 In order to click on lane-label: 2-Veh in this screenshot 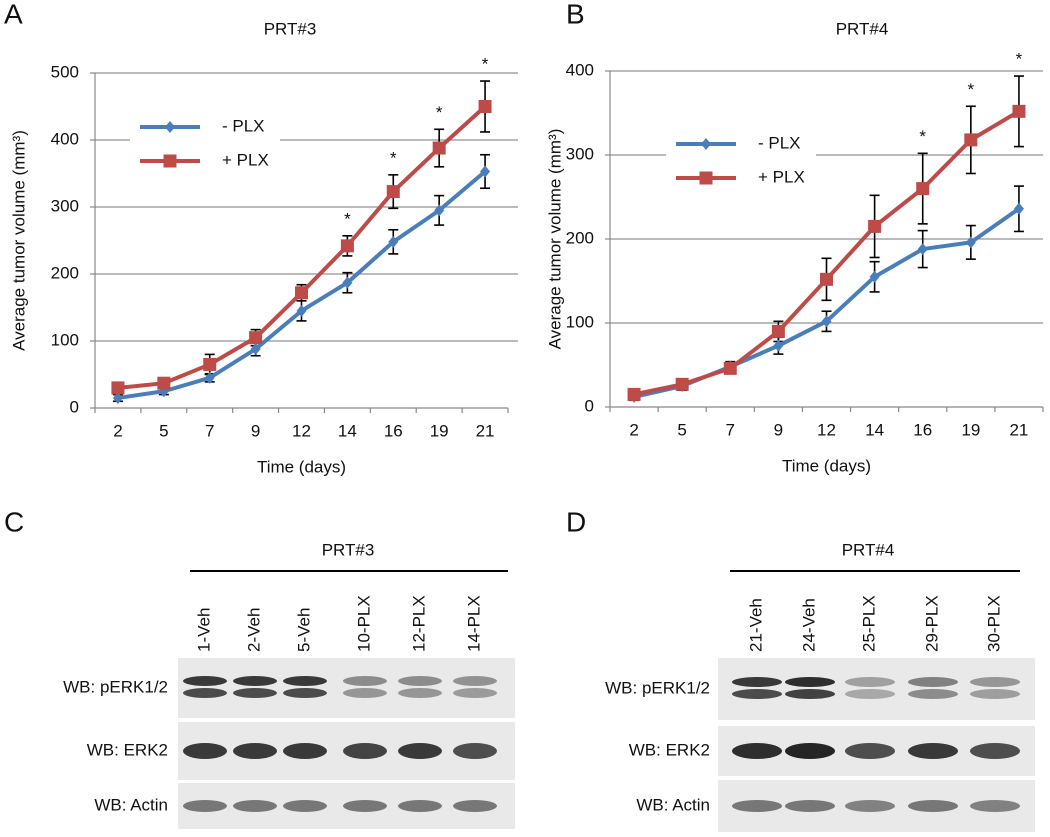, I will do `click(253, 630)`.